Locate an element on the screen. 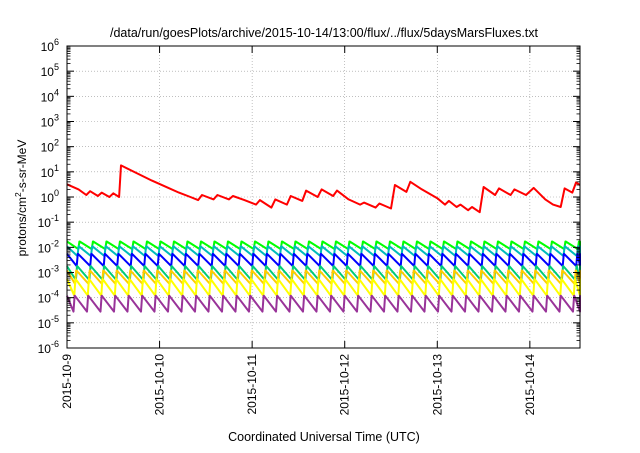 The height and width of the screenshot is (453, 640). x-tick-label: 2015-10-13 is located at coordinates (437, 385).